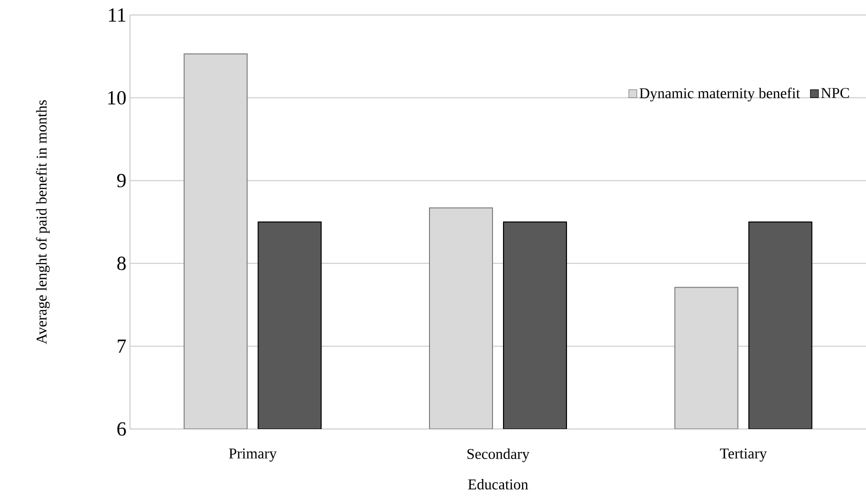 This screenshot has width=866, height=497. I want to click on x-axis-title: Education, so click(498, 484).